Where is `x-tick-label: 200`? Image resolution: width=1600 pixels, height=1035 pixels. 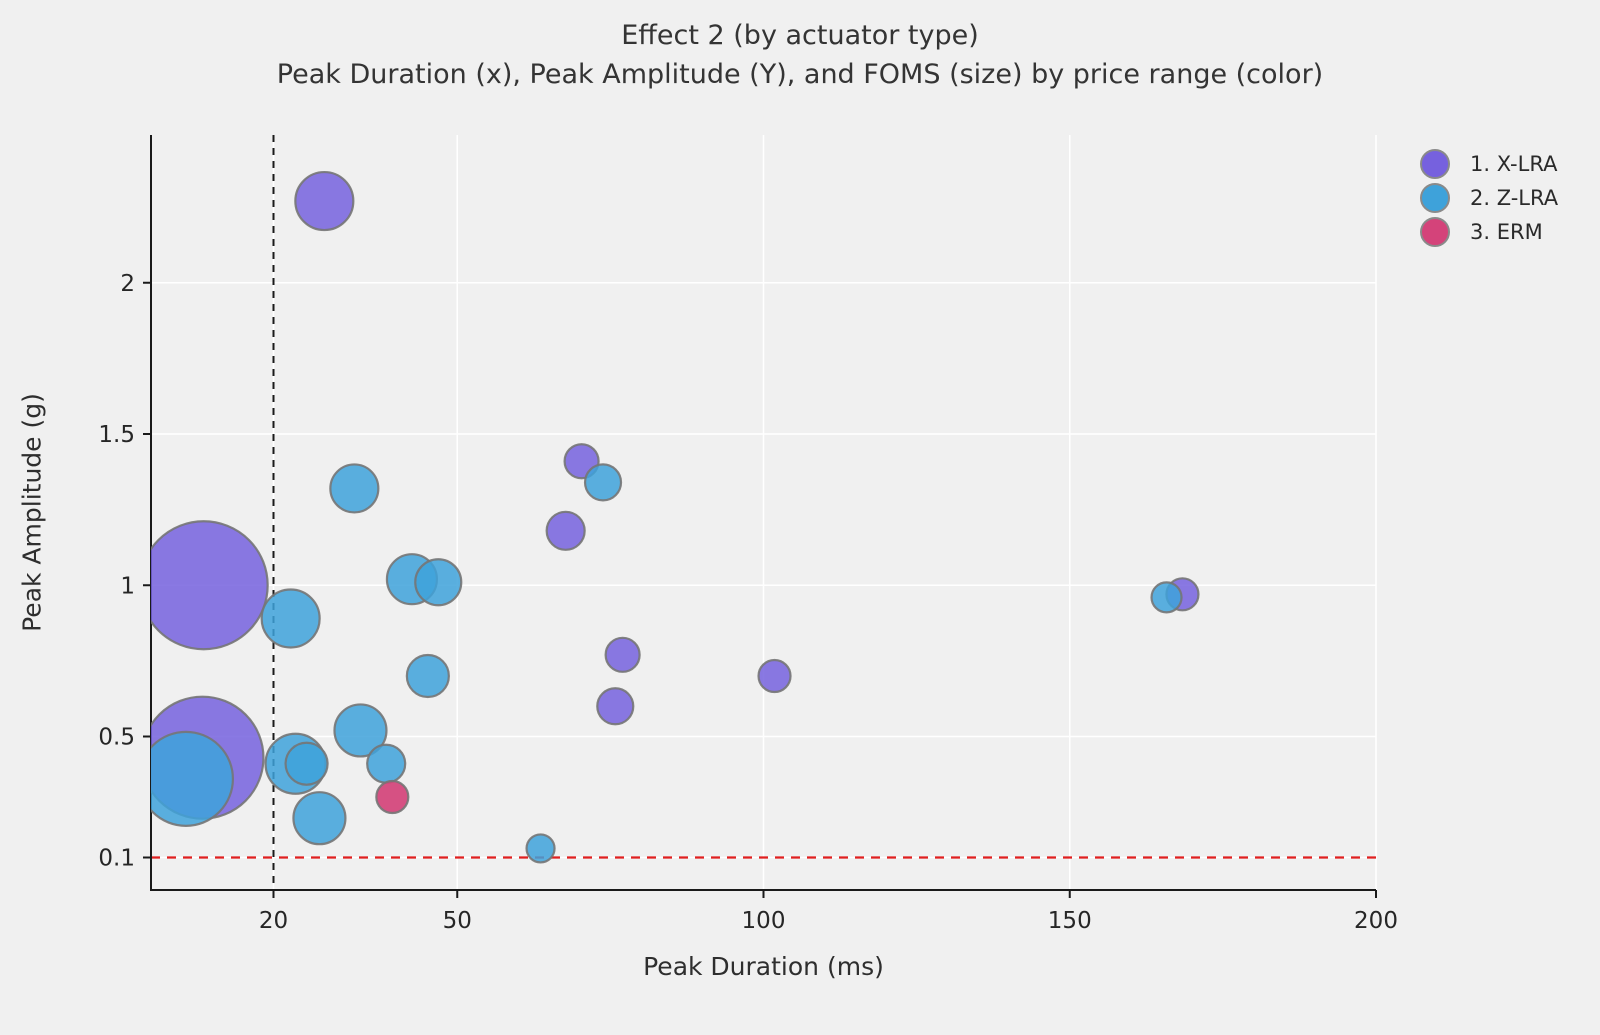 x-tick-label: 200 is located at coordinates (1376, 921).